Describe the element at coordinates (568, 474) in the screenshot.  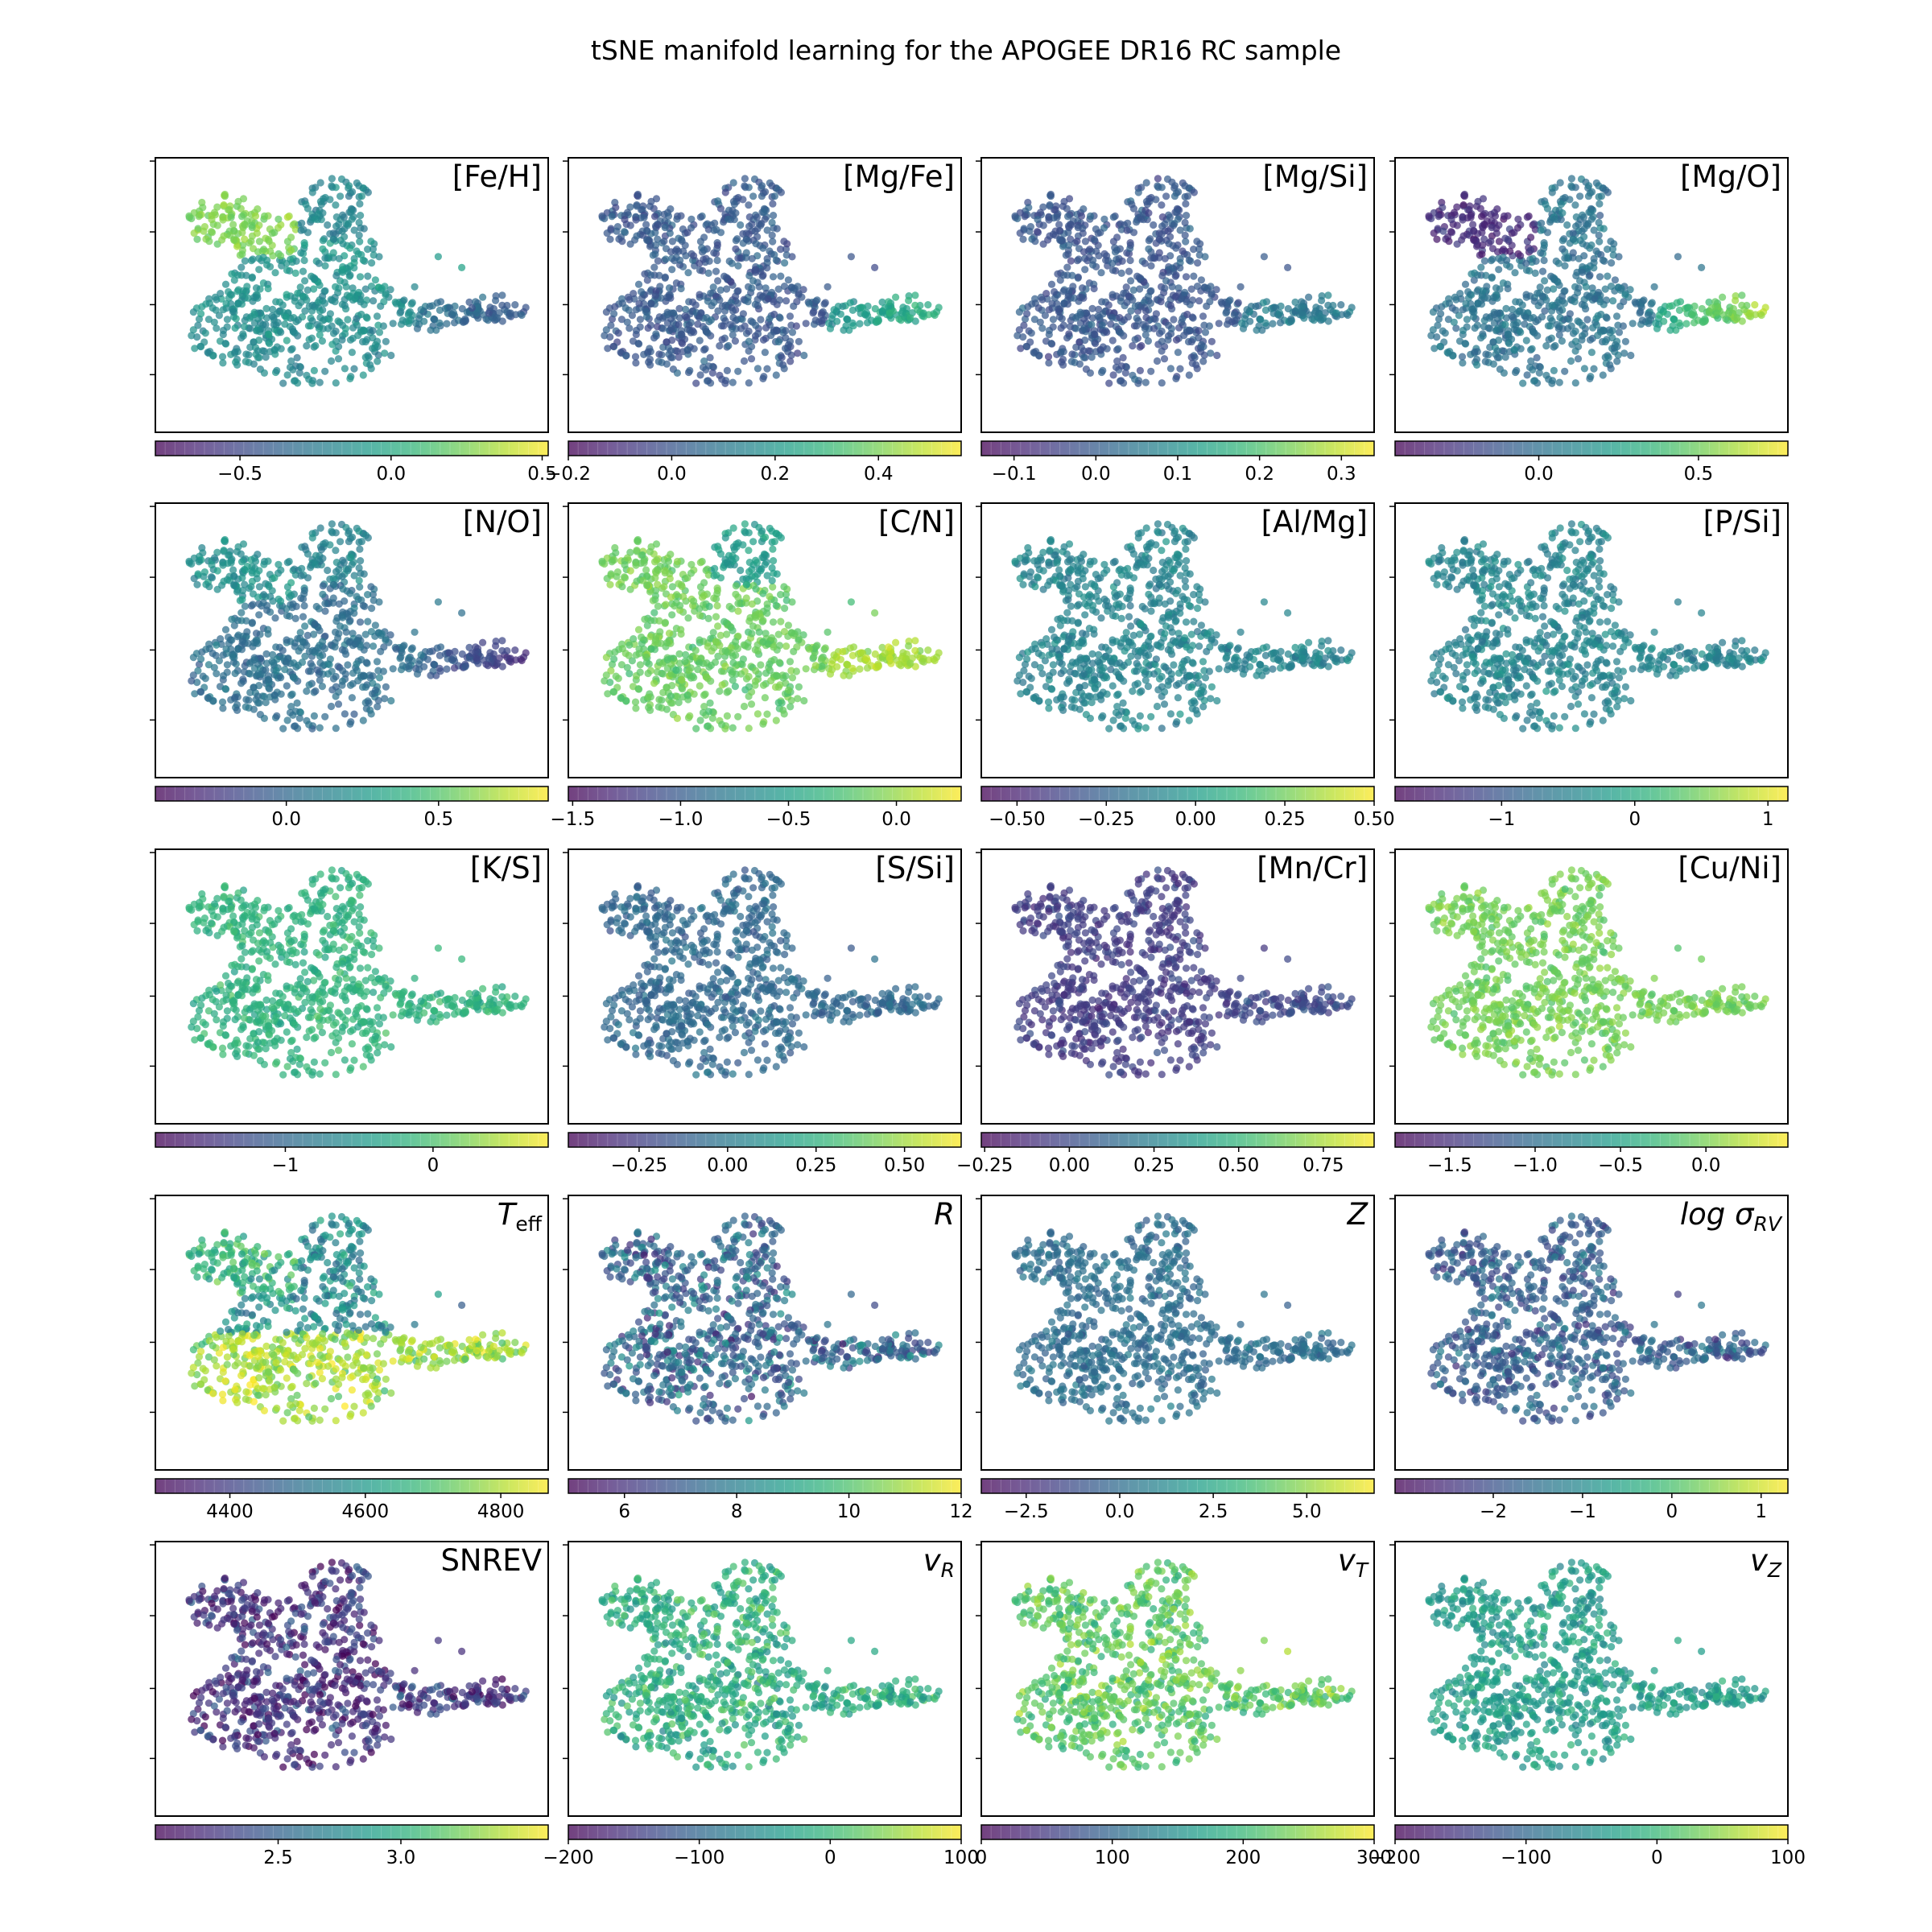
I see `colorbar-tick-label: −0.2` at that location.